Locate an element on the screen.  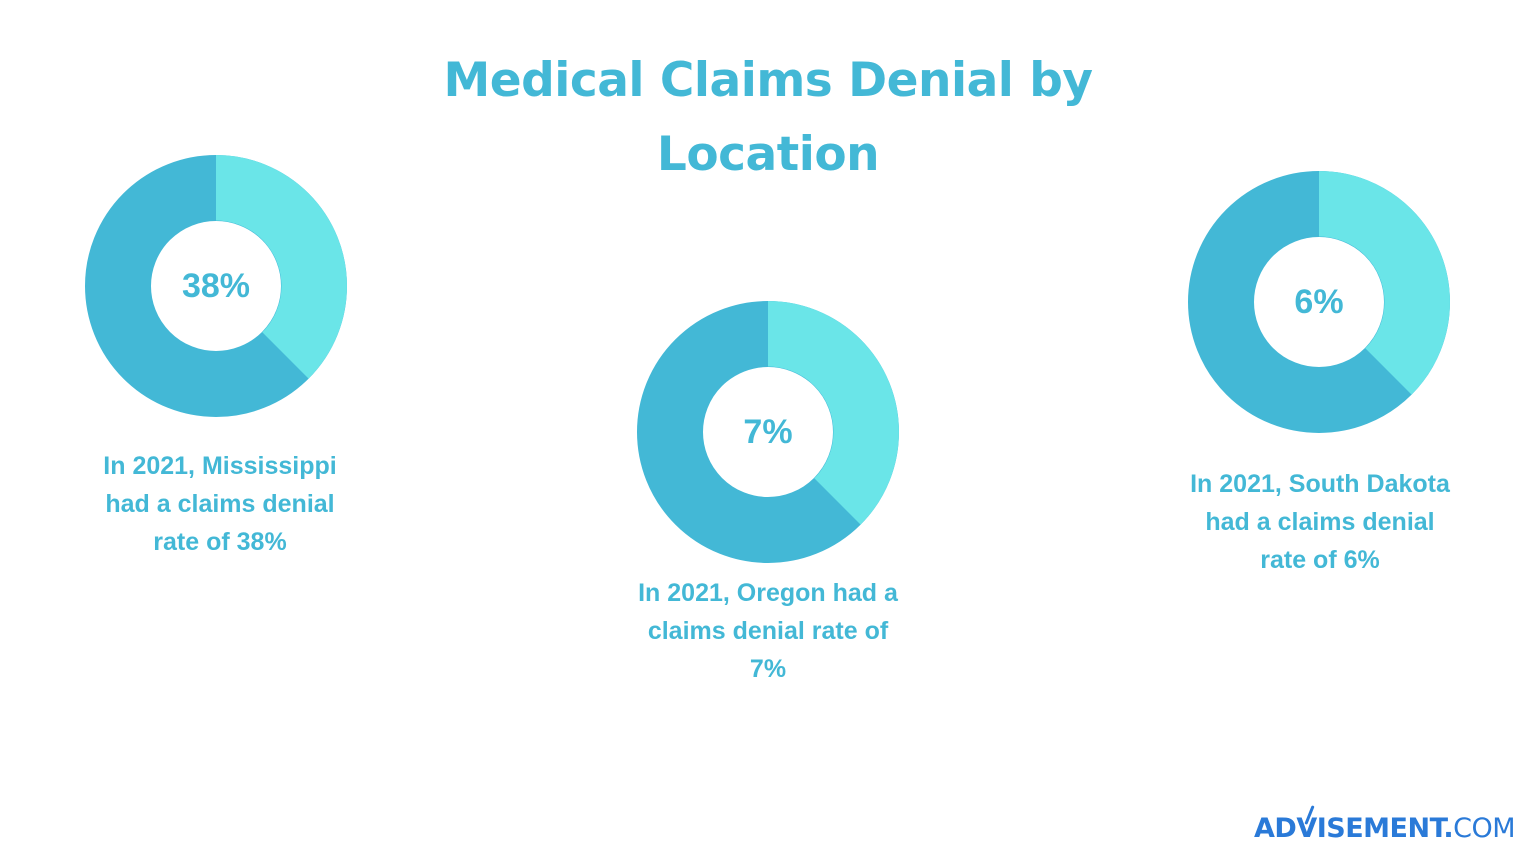
caption-line: In 2021, Mississippi is located at coordinates (220, 466).